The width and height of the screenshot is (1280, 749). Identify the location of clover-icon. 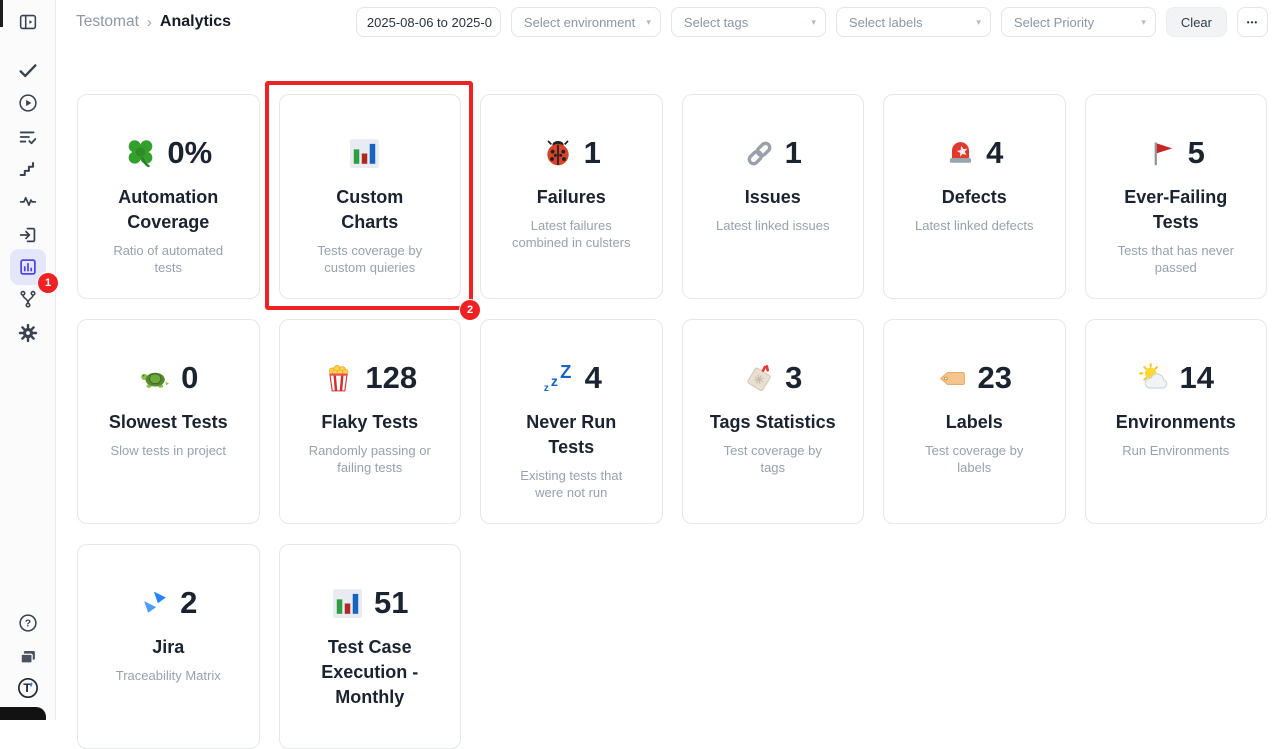
(140, 153).